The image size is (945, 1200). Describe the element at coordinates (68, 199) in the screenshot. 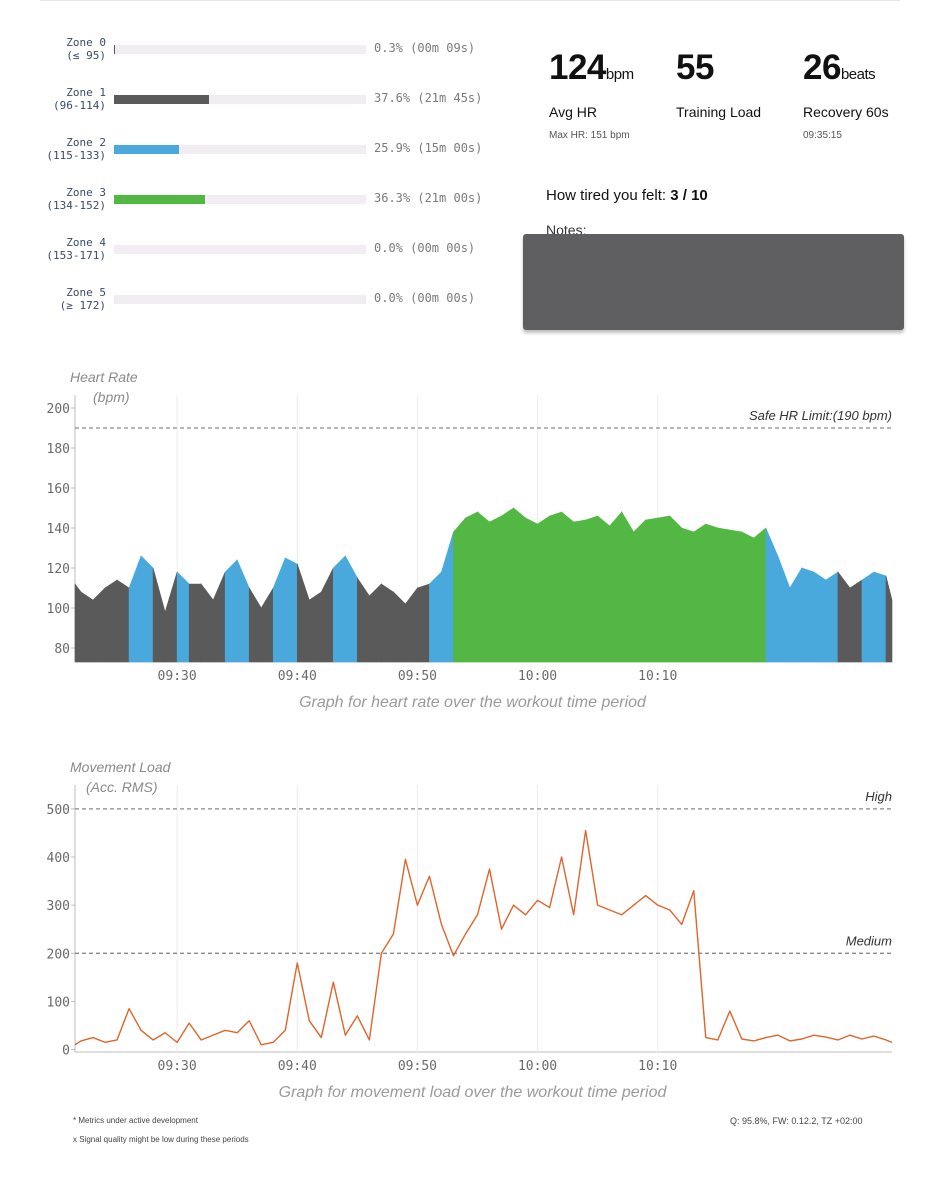

I see `zone-label: Zone 3 (134-152)` at that location.